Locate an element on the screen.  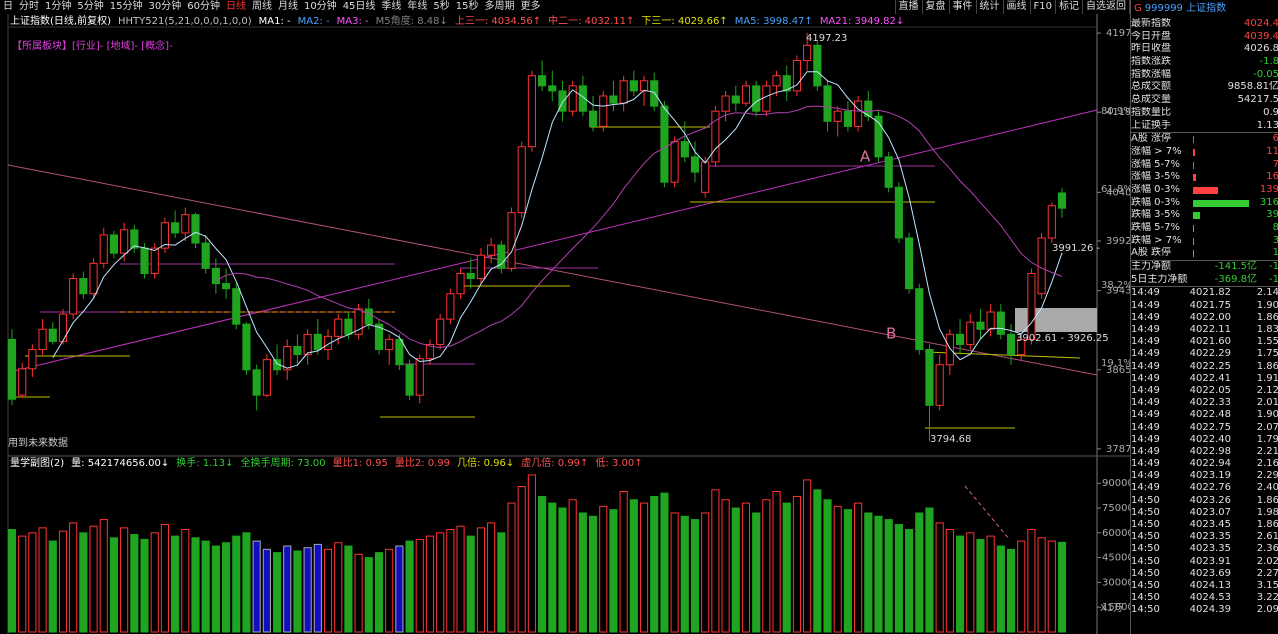
tick-change: 2.27 is located at coordinates (1267, 573).